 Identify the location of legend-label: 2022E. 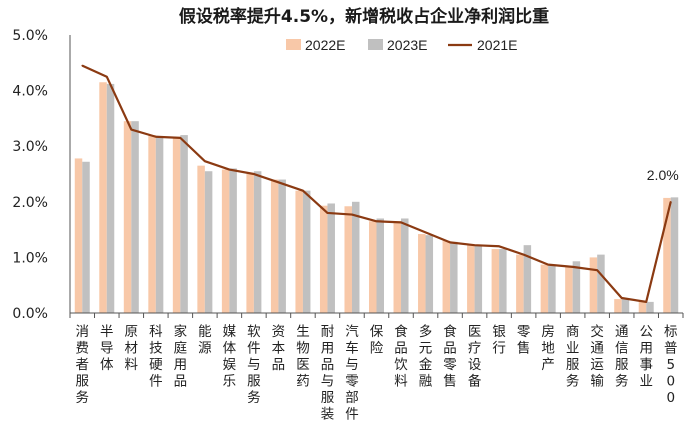
(325, 45).